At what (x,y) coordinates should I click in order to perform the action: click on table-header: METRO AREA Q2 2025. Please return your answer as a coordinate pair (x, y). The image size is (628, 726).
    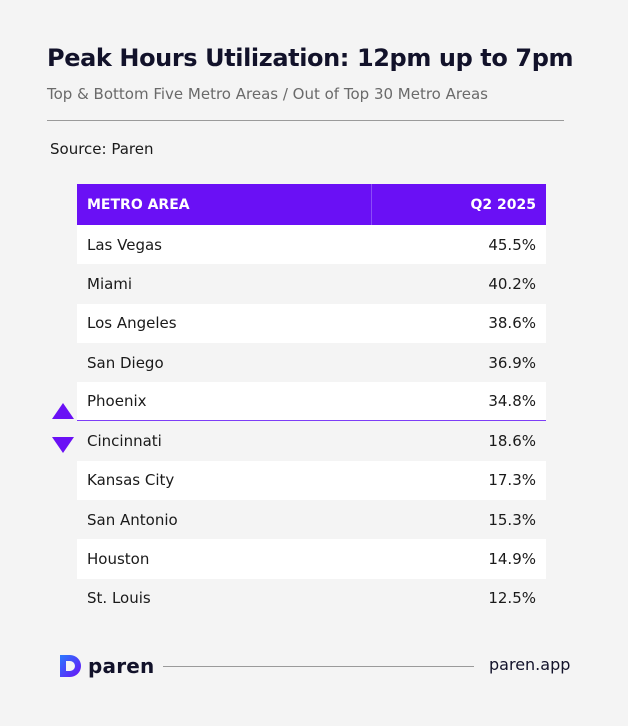
    Looking at the image, I should click on (311, 204).